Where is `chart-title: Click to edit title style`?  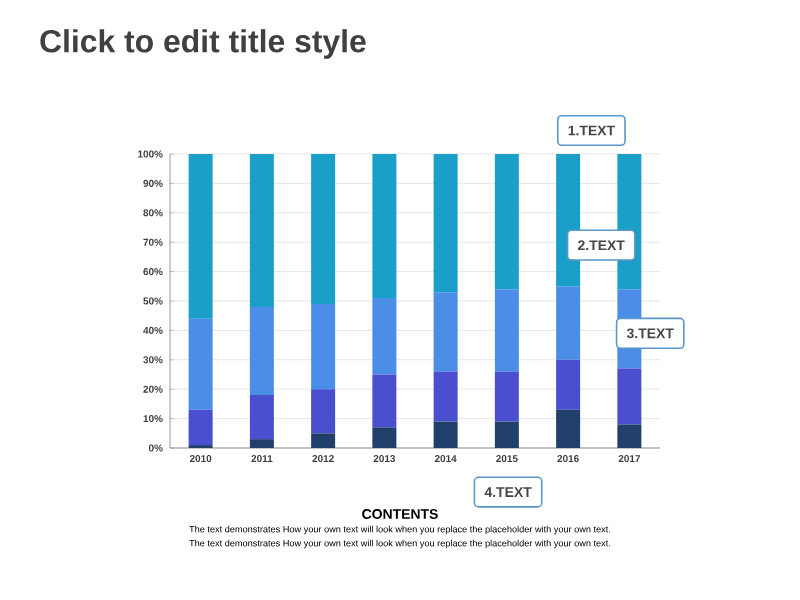
chart-title: Click to edit title style is located at coordinates (203, 44).